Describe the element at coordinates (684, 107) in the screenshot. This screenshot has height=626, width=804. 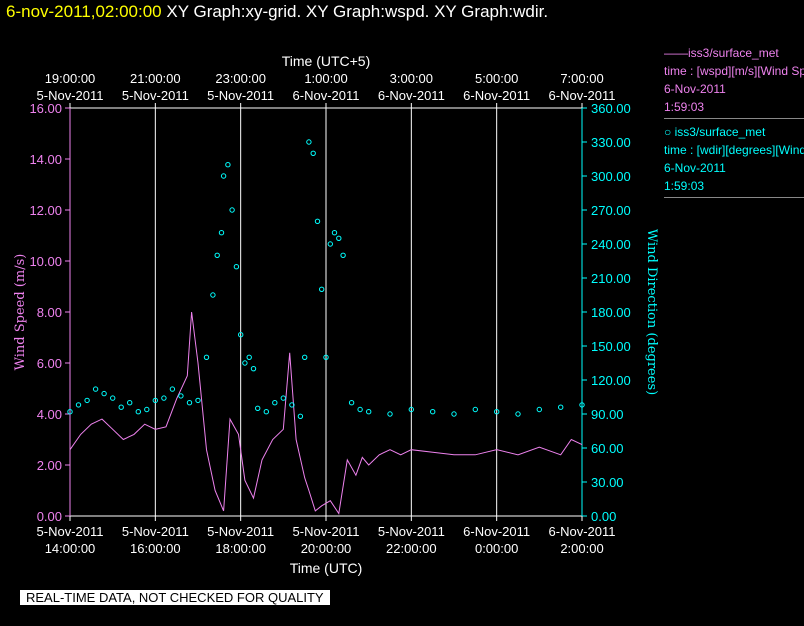
I see `legend-line: 1:59:03` at that location.